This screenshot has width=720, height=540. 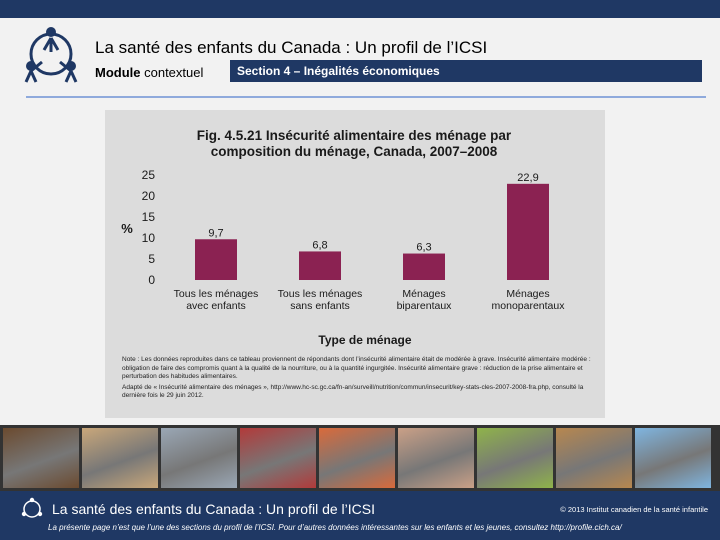 What do you see at coordinates (151, 280) in the screenshot?
I see `y-tick-label: 0` at bounding box center [151, 280].